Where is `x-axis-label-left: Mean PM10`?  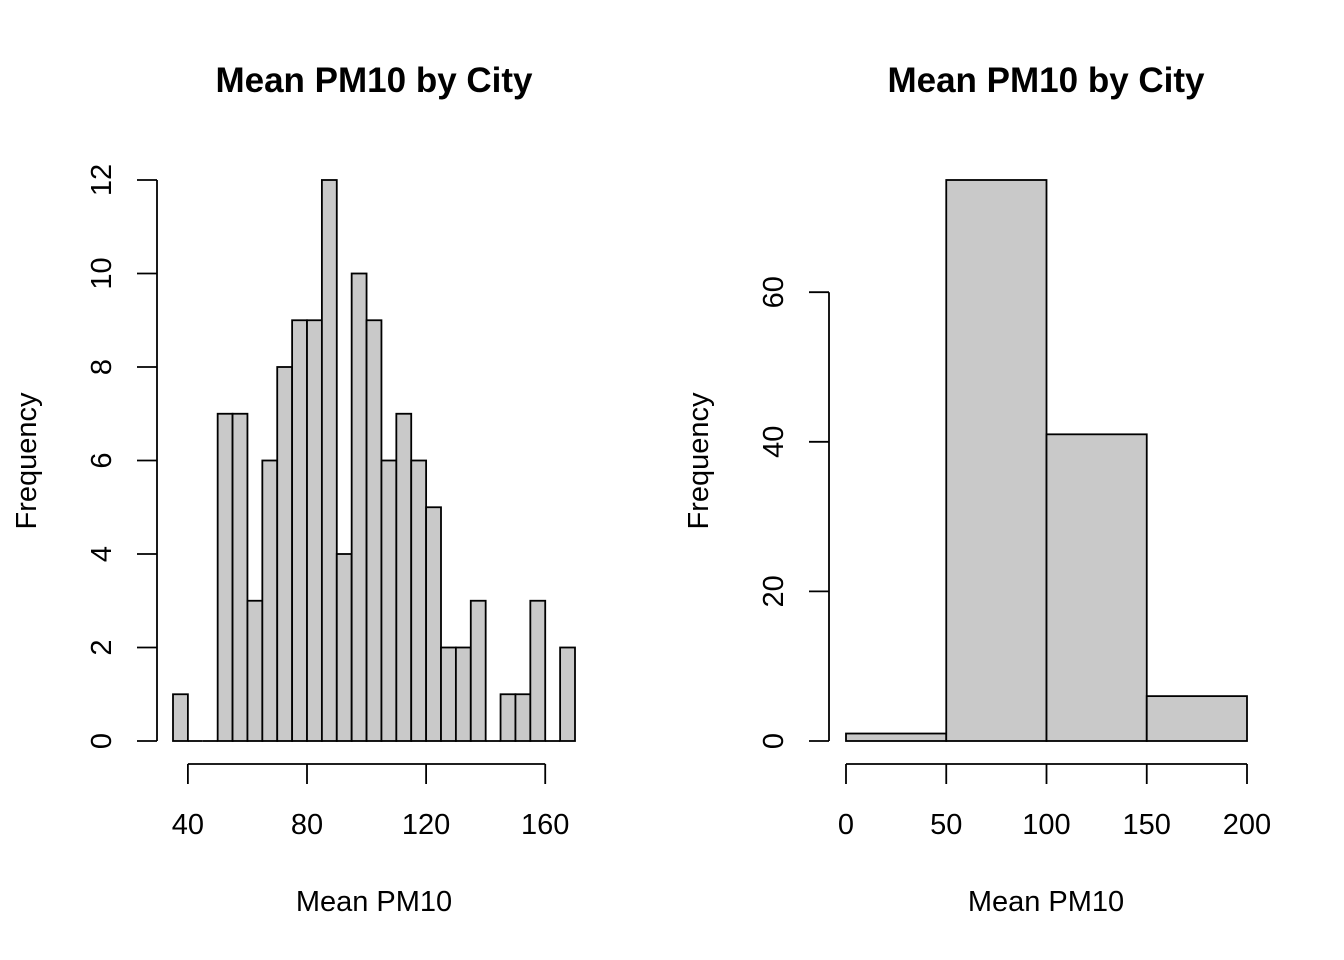
x-axis-label-left: Mean PM10 is located at coordinates (374, 902).